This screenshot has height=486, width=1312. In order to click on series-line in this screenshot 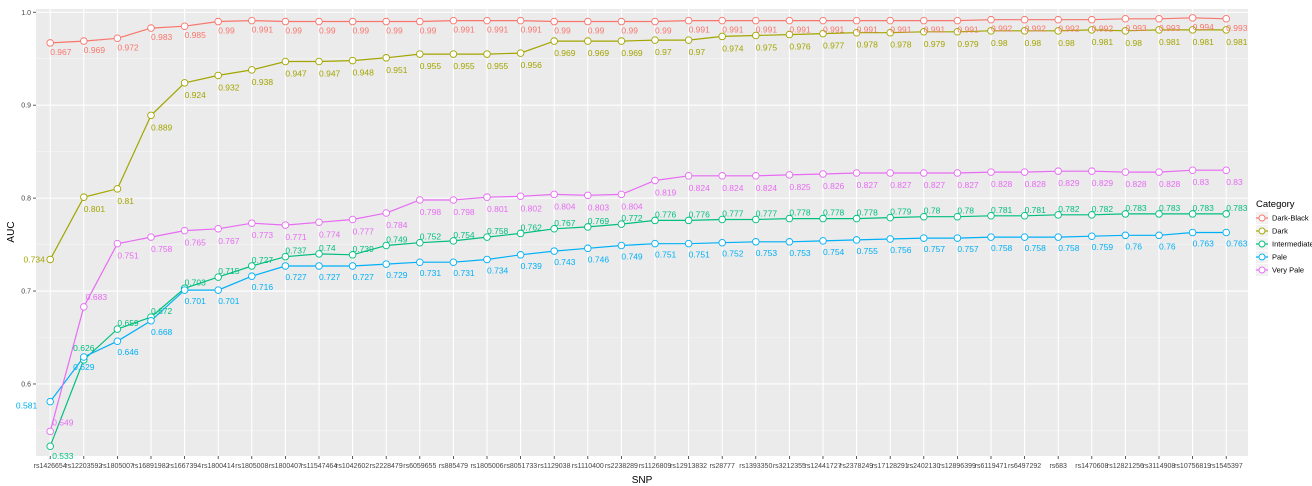, I will do `click(638, 30)`.